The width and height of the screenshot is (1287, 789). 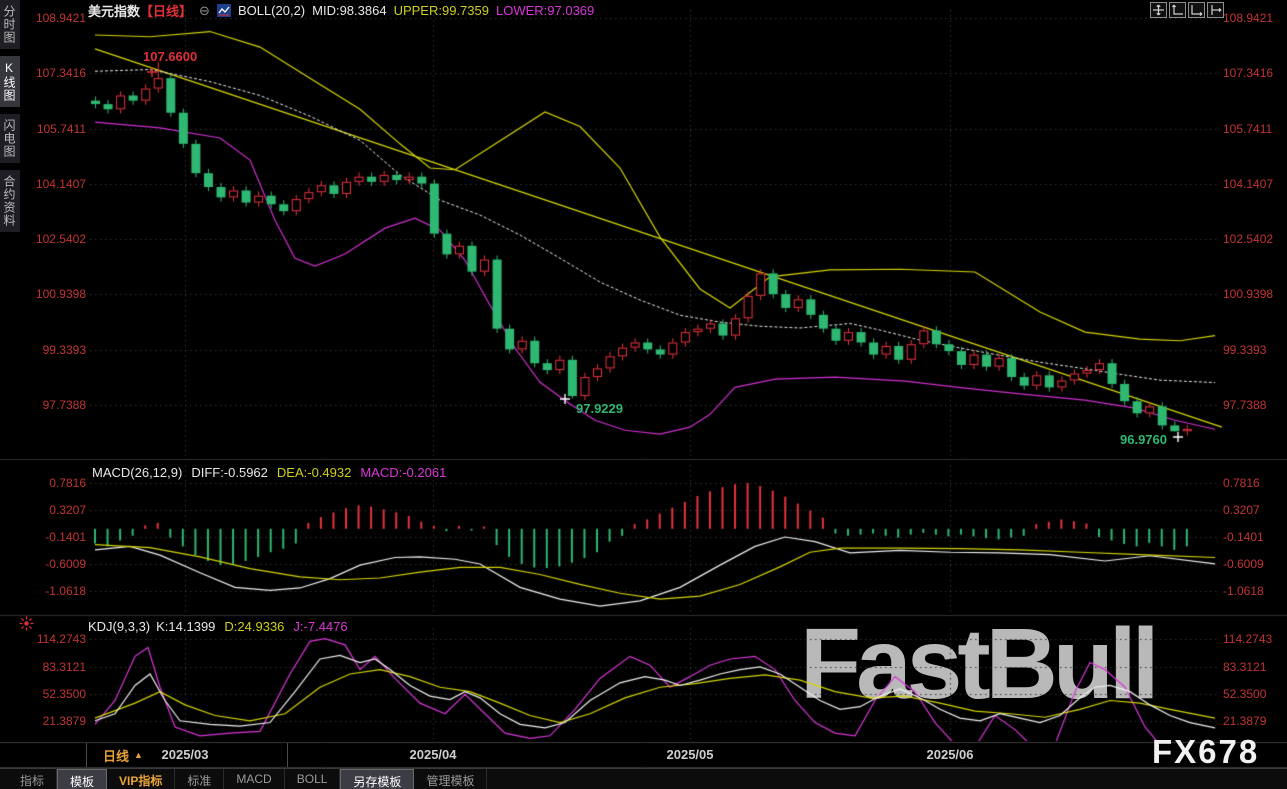 I want to click on macd-dea-value: DEA:-0.4932, so click(x=314, y=472).